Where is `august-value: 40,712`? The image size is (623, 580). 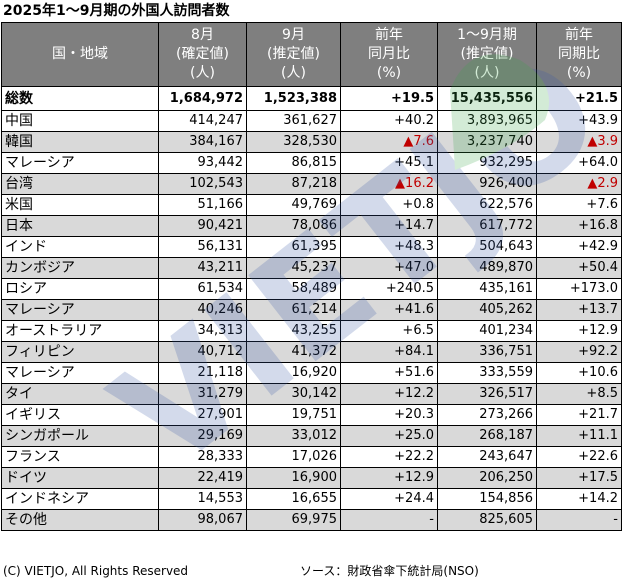
august-value: 40,712 is located at coordinates (202, 352).